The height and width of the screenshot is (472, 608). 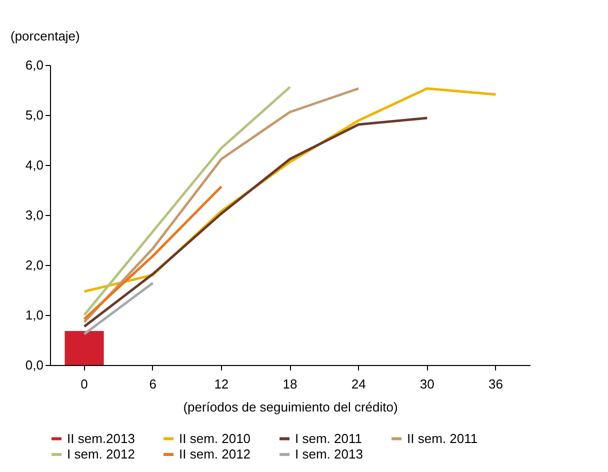 I want to click on y-tick-label: 3,0, so click(x=34, y=215).